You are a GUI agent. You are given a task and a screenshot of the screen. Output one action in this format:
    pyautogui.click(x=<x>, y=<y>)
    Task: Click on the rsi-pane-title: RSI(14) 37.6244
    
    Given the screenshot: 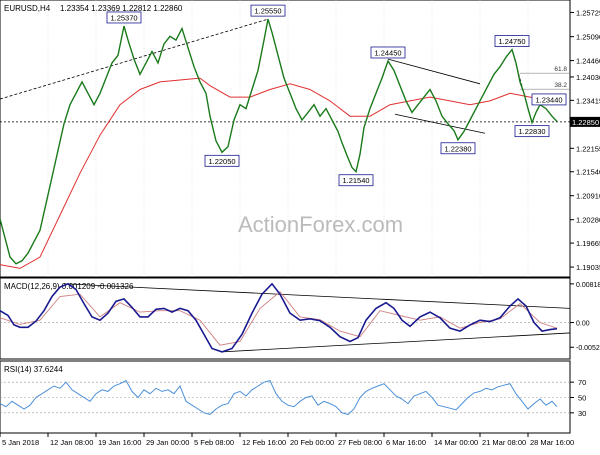 What is the action you would take?
    pyautogui.click(x=33, y=369)
    